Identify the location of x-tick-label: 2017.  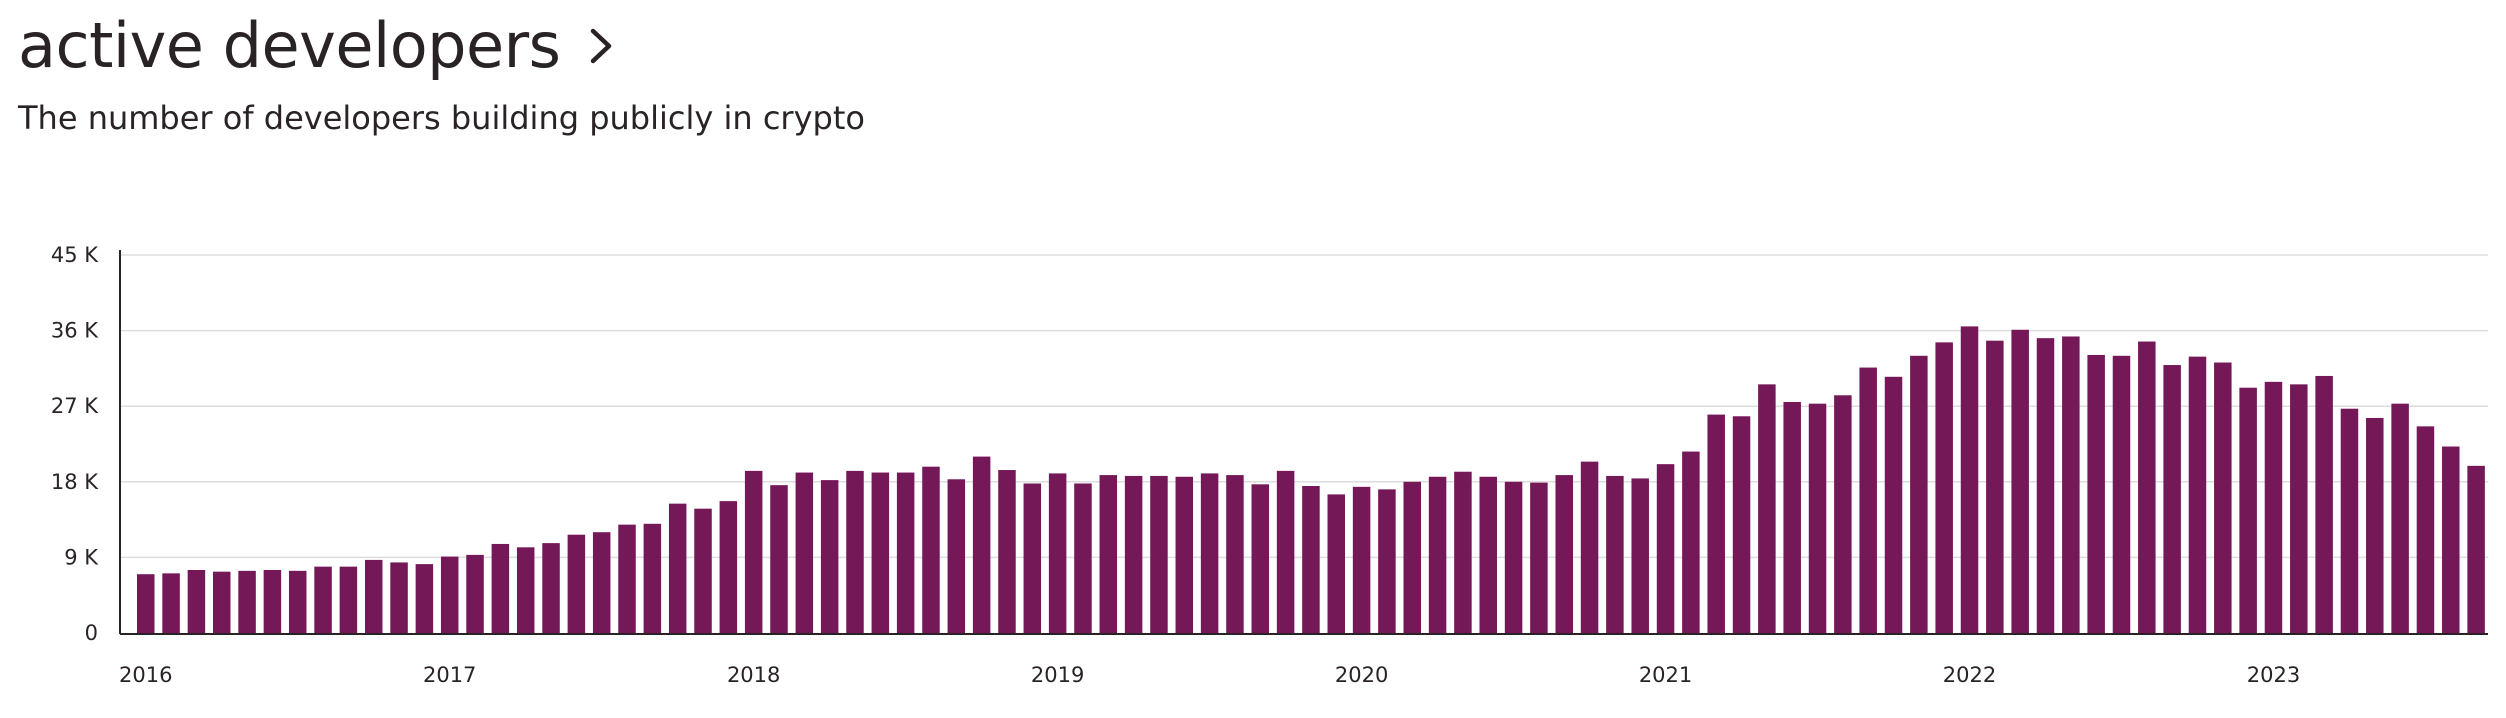
(449, 675).